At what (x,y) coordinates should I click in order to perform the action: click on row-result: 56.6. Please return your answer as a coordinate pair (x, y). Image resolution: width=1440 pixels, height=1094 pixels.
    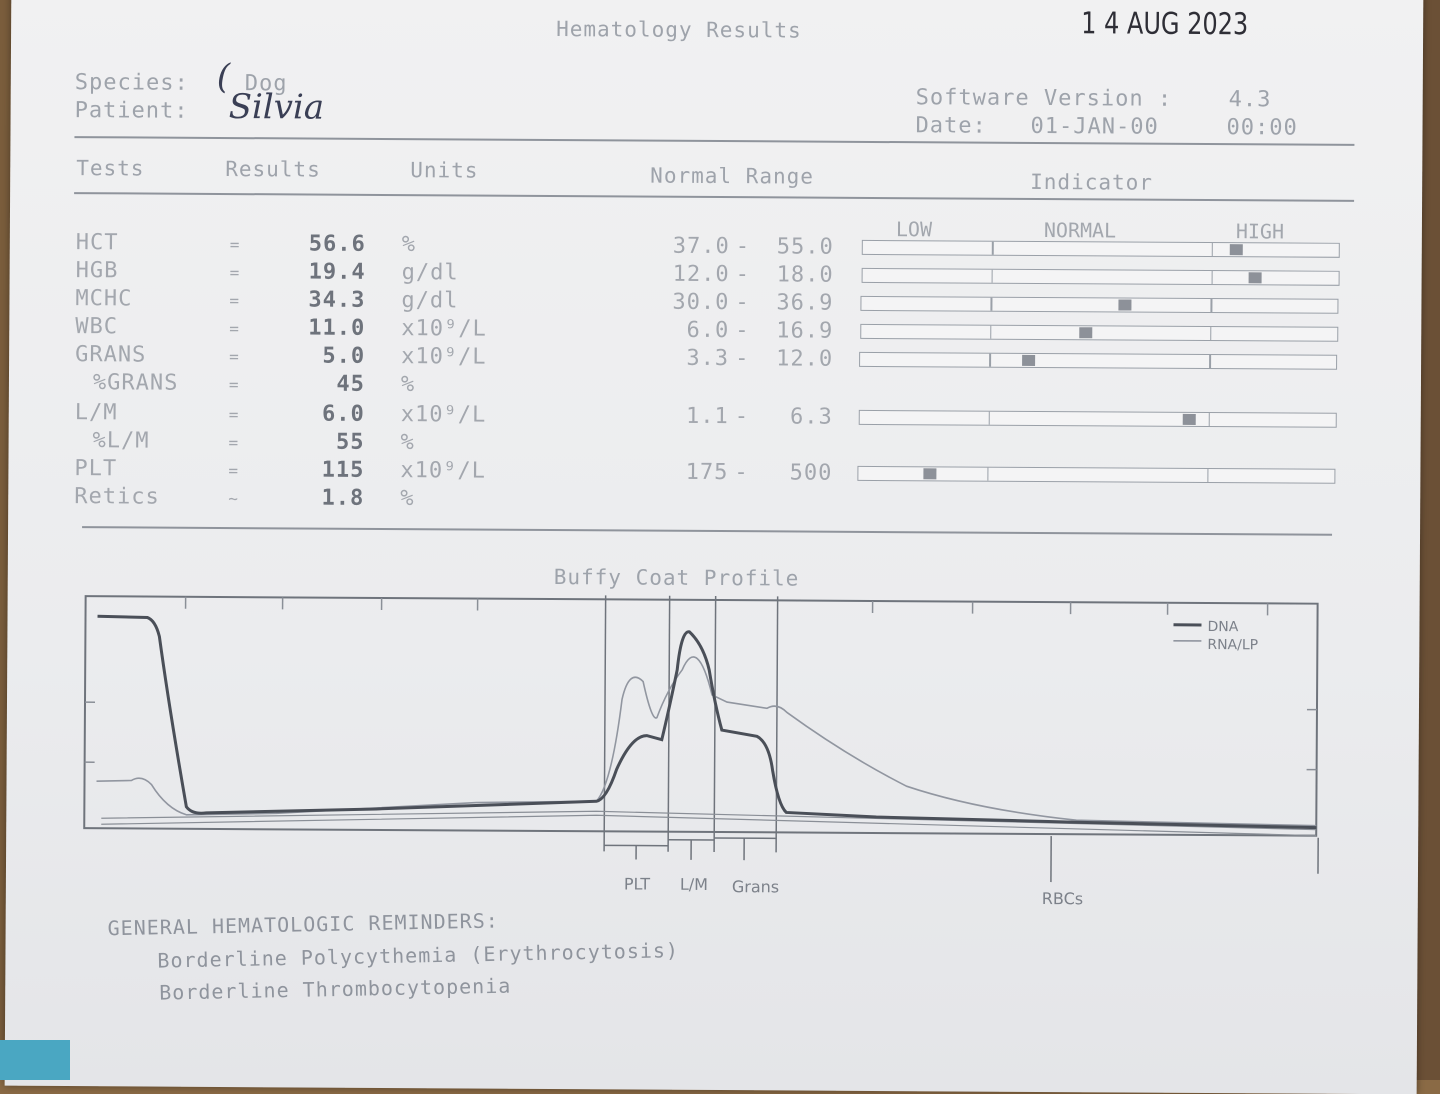
    Looking at the image, I should click on (331, 243).